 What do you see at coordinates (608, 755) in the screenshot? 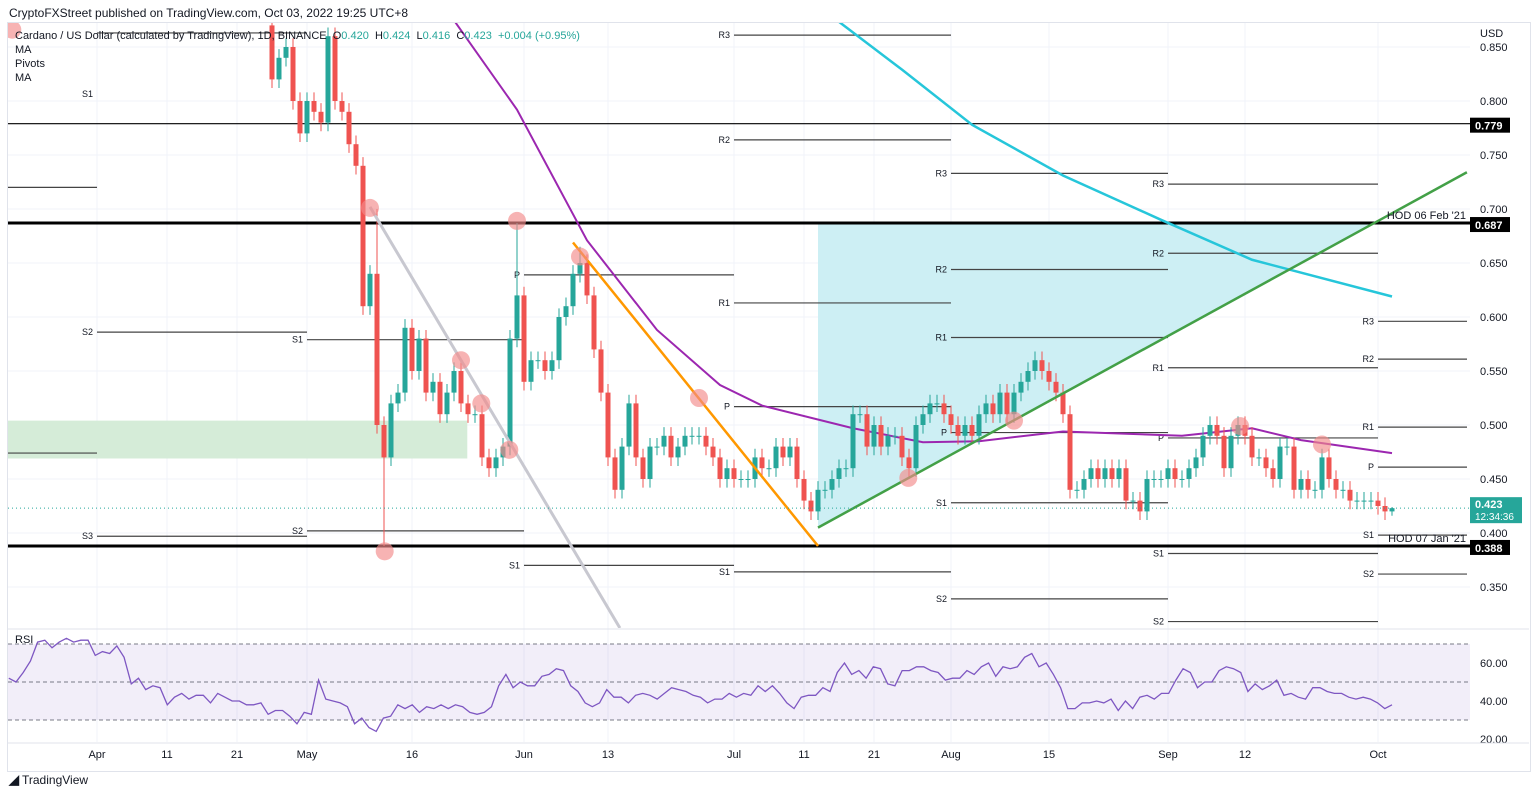
I see `x-tick-label: 13` at bounding box center [608, 755].